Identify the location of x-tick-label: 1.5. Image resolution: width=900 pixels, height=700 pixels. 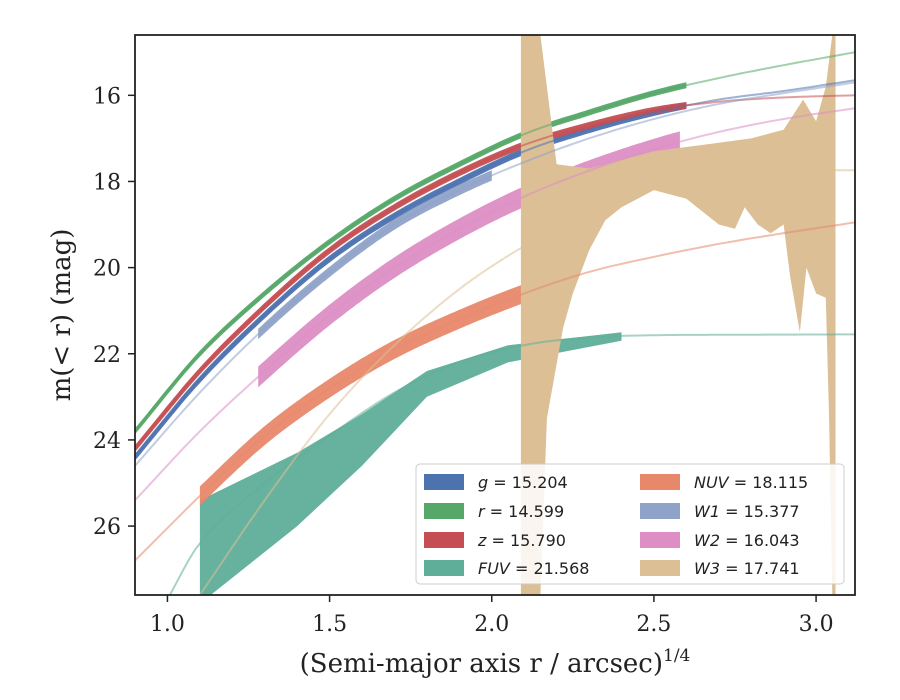
(329, 624).